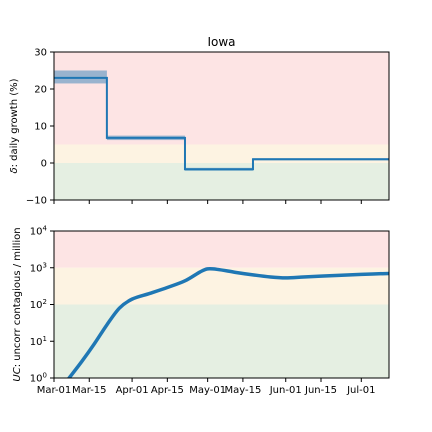  Describe the element at coordinates (285, 390) in the screenshot. I see `bottom-x-tick-label: Jun-01` at that location.